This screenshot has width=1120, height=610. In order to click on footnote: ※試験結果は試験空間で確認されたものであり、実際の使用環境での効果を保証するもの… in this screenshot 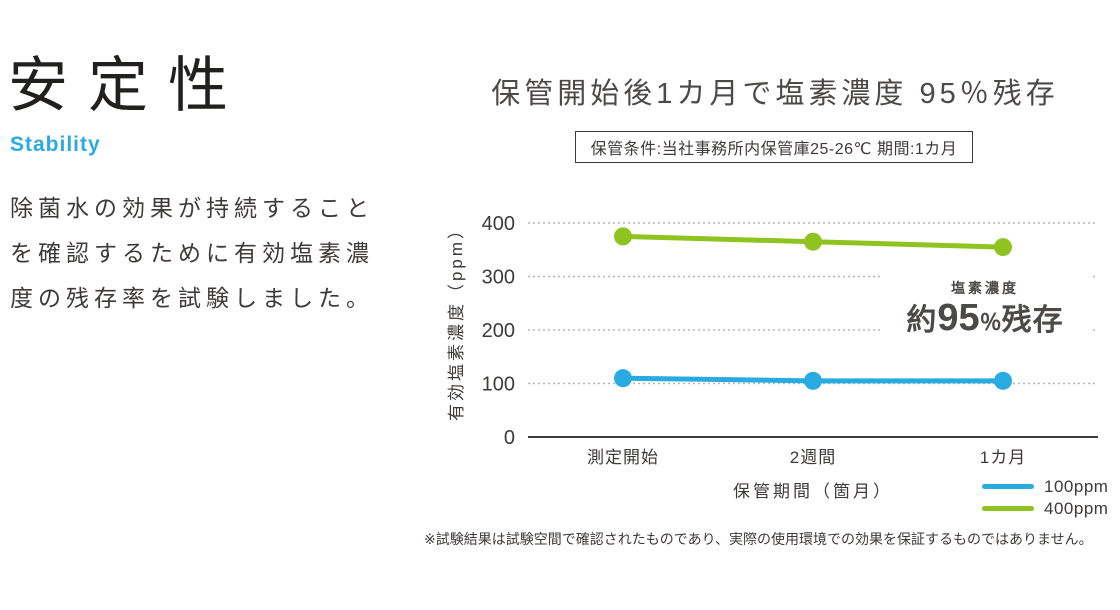, I will do `click(758, 539)`.